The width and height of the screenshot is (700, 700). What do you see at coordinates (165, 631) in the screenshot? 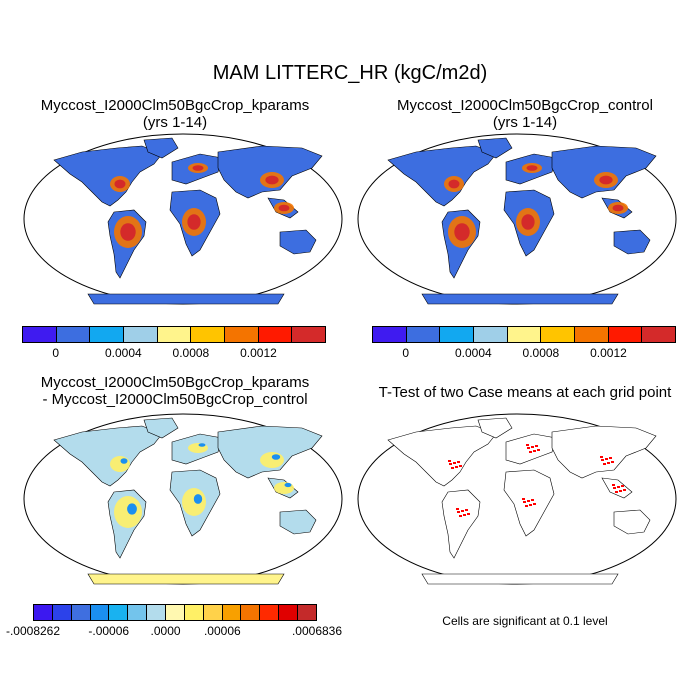
I see `colorbar-tick-label: .0000` at bounding box center [165, 631].